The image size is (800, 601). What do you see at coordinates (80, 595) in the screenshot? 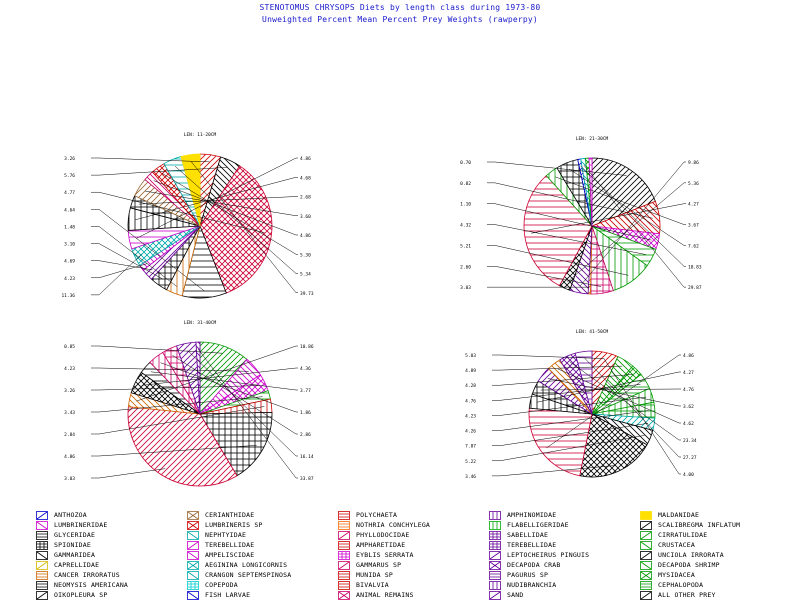
I see `legend-label: OIKOPLEURA SP` at bounding box center [80, 595].